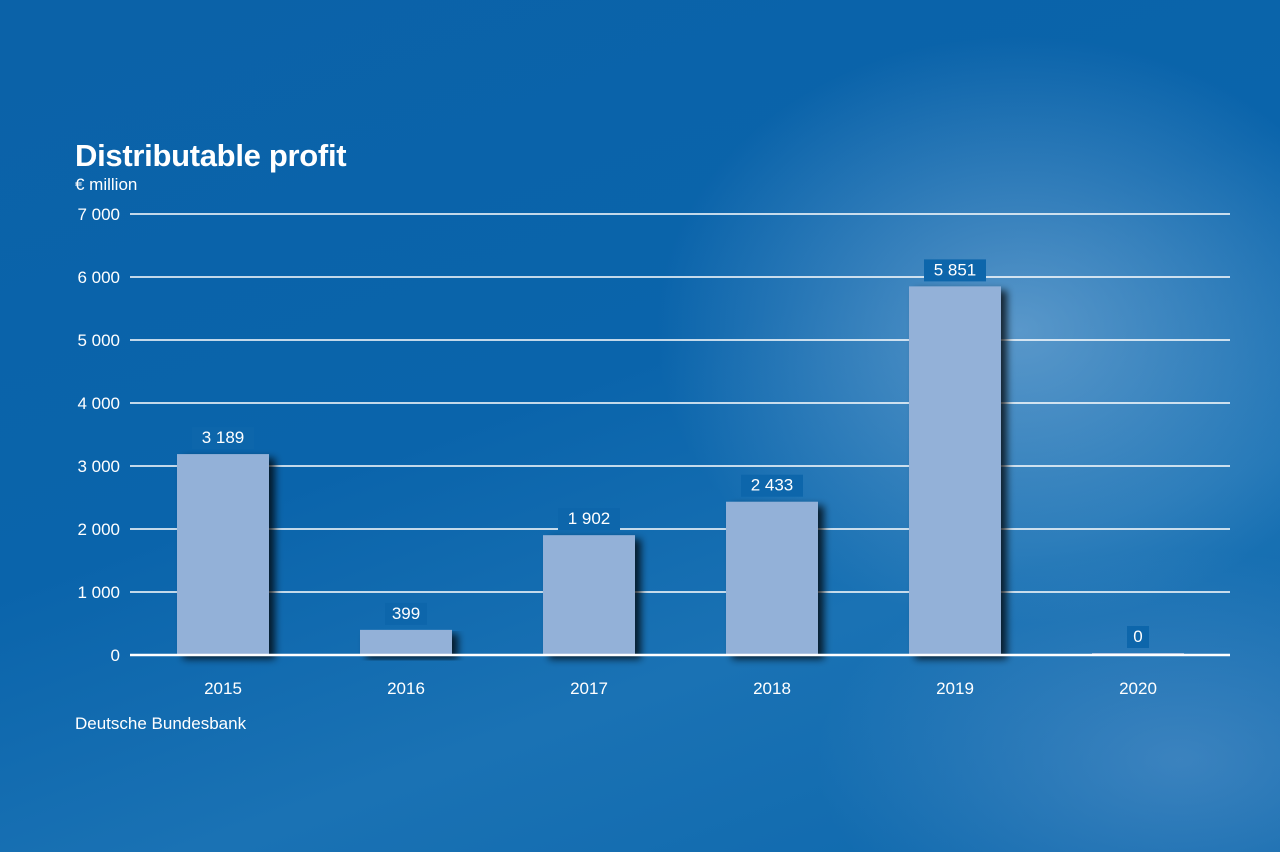 The width and height of the screenshot is (1280, 852). I want to click on data-label: 5 851, so click(955, 269).